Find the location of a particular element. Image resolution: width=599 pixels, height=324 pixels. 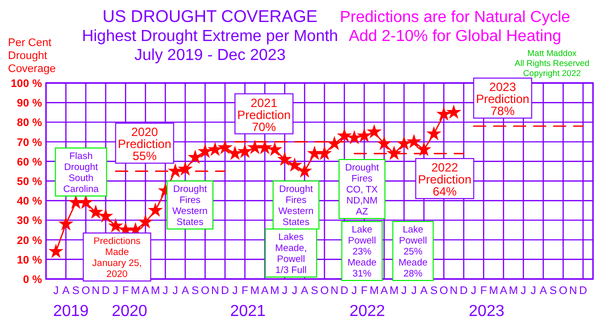

x-tick-label: F is located at coordinates (126, 291).